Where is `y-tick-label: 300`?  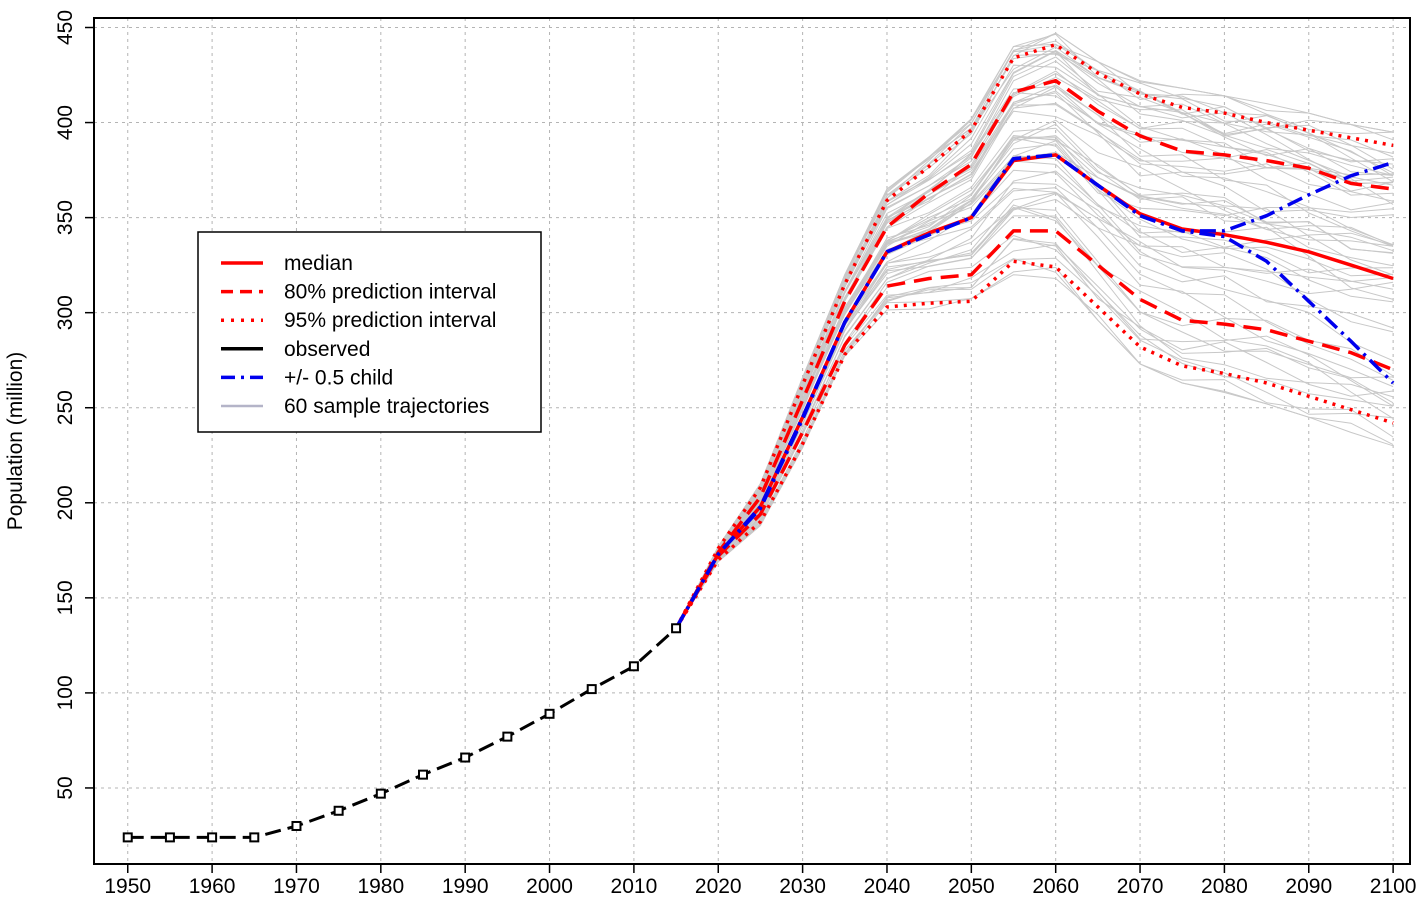
y-tick-label: 300 is located at coordinates (65, 312).